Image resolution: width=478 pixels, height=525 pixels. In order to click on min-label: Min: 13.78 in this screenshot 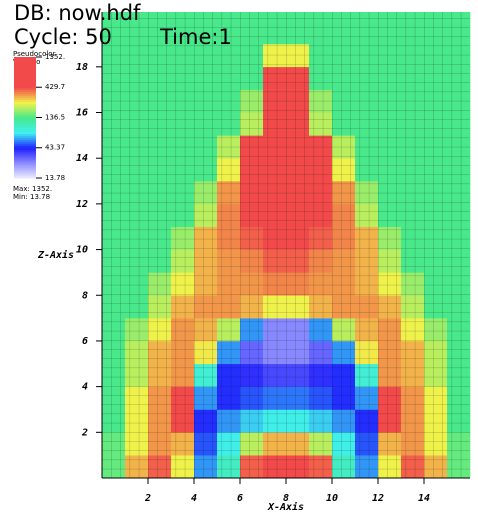, I will do `click(31, 197)`.